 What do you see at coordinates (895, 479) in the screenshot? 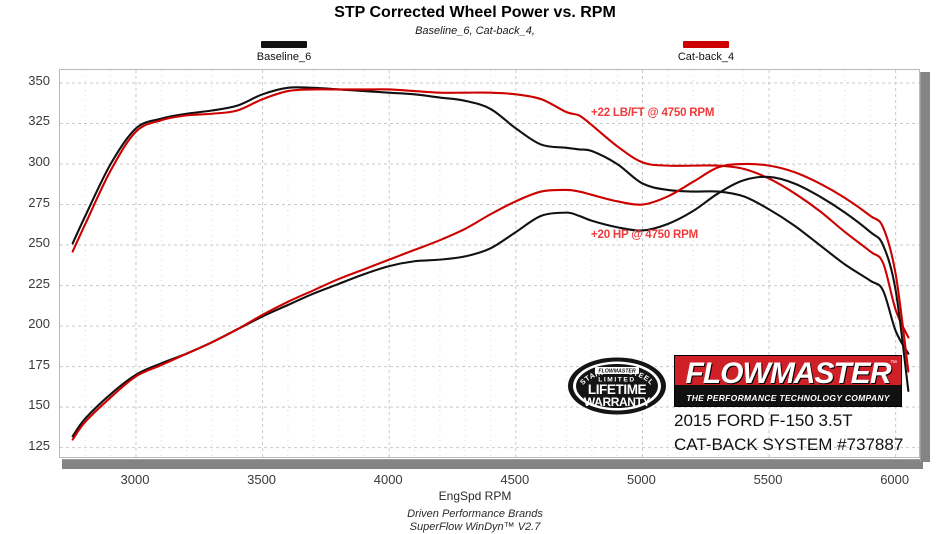
I see `x-axis-tick: 6000` at bounding box center [895, 479].